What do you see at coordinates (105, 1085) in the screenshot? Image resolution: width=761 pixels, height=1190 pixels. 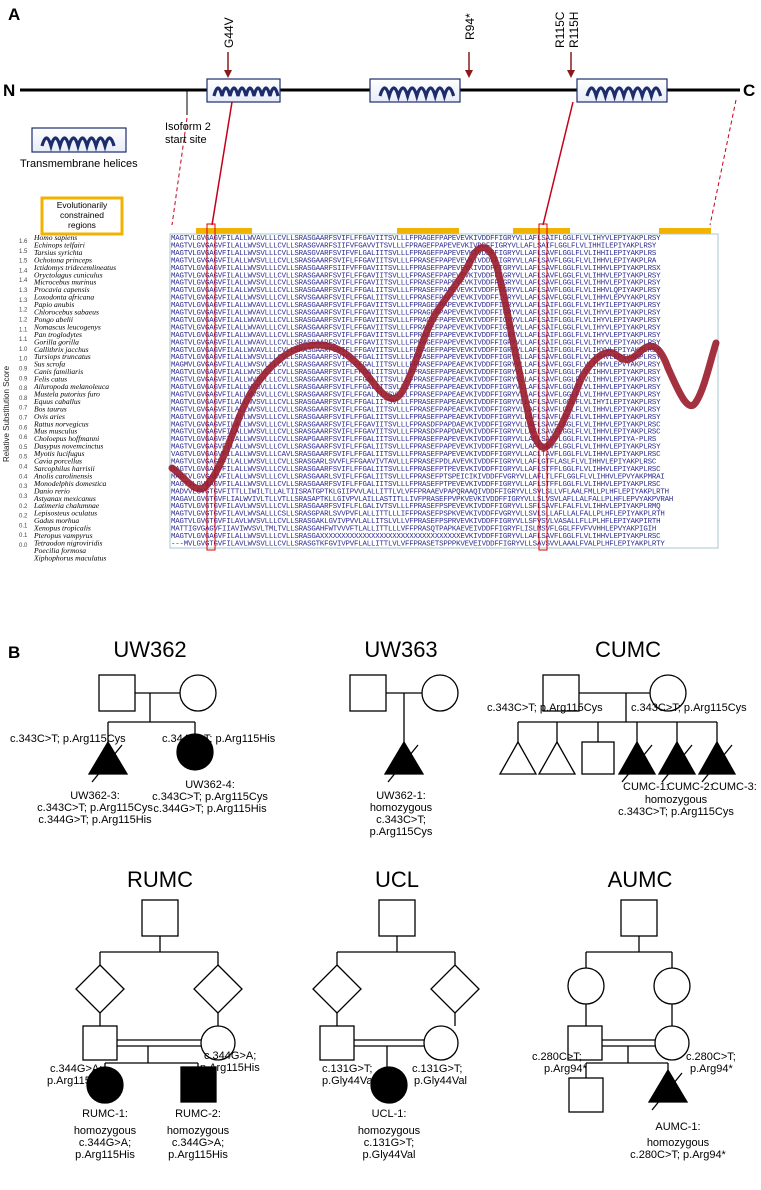 I see `rumc-1-symbol` at bounding box center [105, 1085].